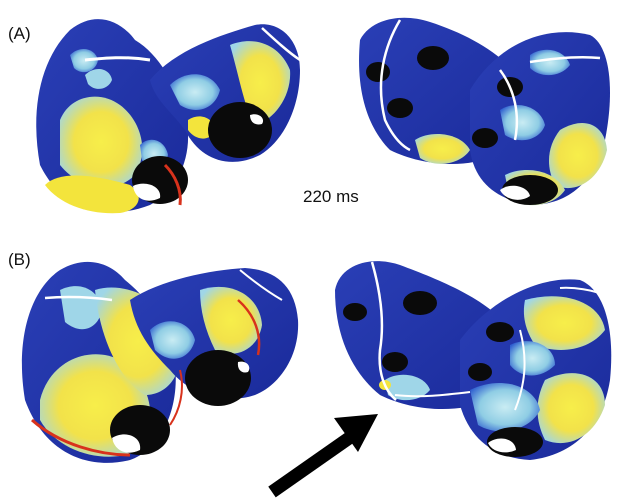 Image resolution: width=627 pixels, height=498 pixels. Describe the element at coordinates (19, 33) in the screenshot. I see `panel-label-a: (A)` at that location.